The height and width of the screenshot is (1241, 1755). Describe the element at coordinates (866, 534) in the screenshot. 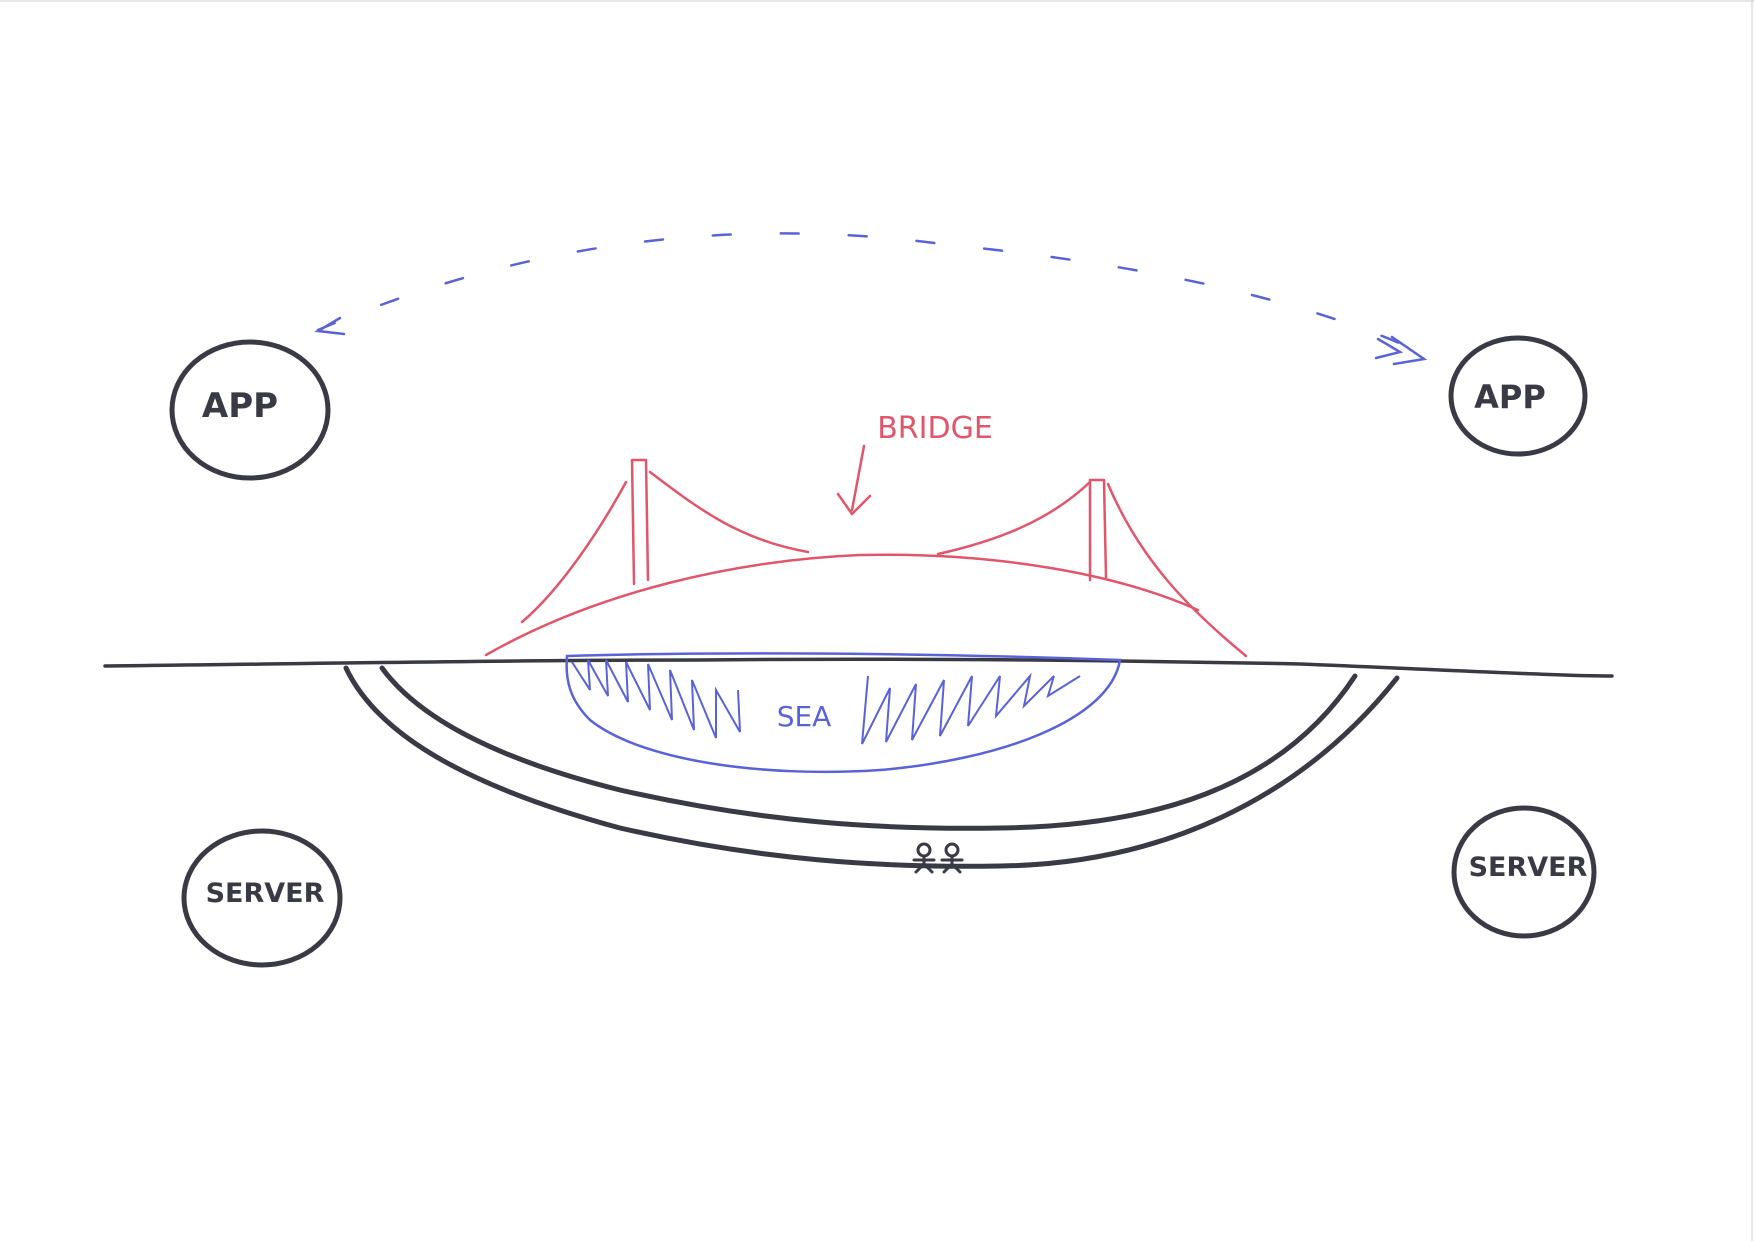

I see `bridge: BRIDGE` at that location.